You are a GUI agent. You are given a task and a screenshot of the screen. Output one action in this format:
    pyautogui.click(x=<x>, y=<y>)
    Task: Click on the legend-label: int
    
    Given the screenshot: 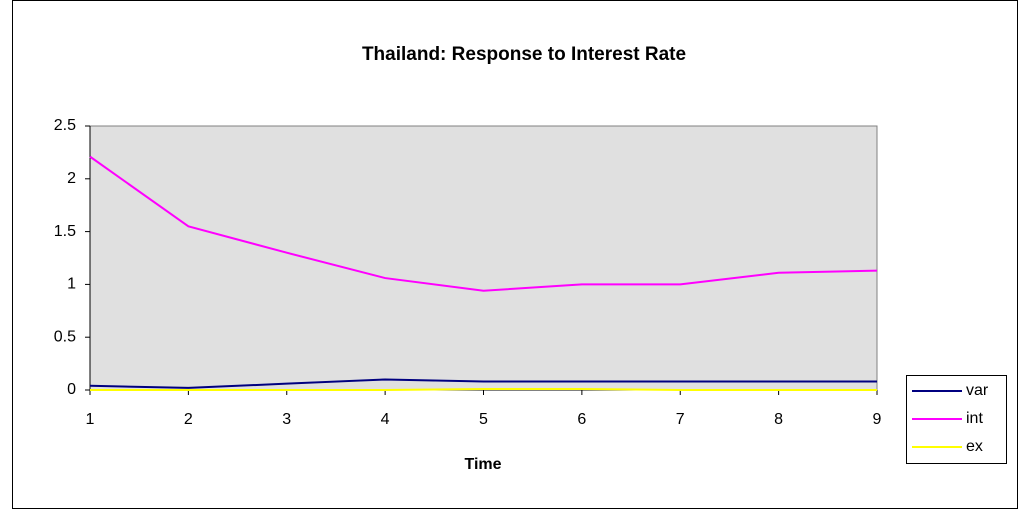 What is the action you would take?
    pyautogui.click(x=974, y=418)
    